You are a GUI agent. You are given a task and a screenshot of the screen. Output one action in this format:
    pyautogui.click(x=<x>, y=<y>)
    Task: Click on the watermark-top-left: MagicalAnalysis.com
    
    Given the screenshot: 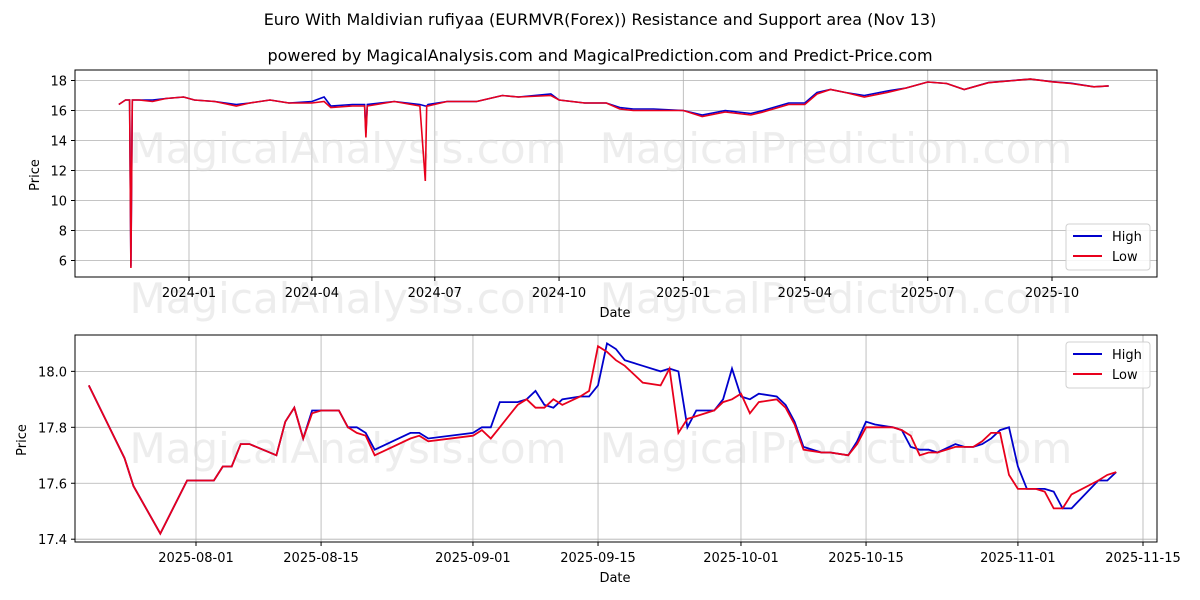 What is the action you would take?
    pyautogui.click(x=348, y=148)
    